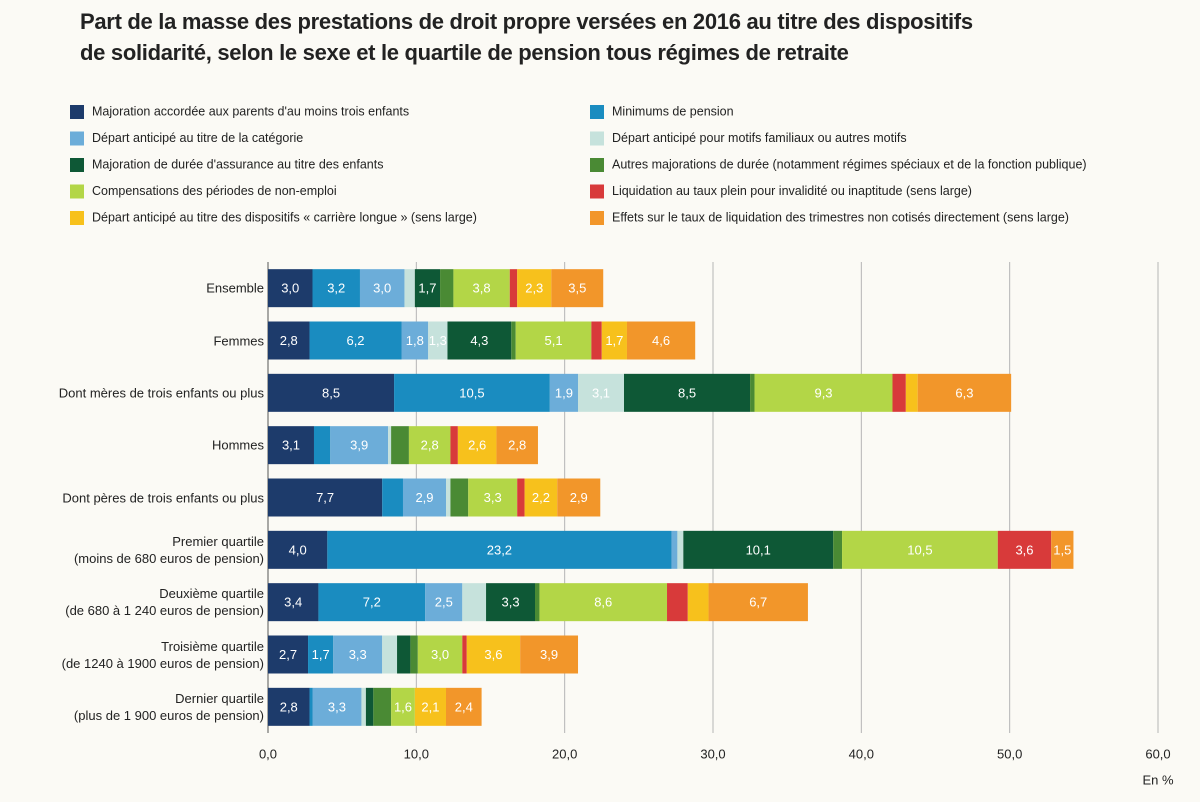 Image resolution: width=1200 pixels, height=802 pixels. What do you see at coordinates (238, 340) in the screenshot?
I see `category-label: Femmes` at bounding box center [238, 340].